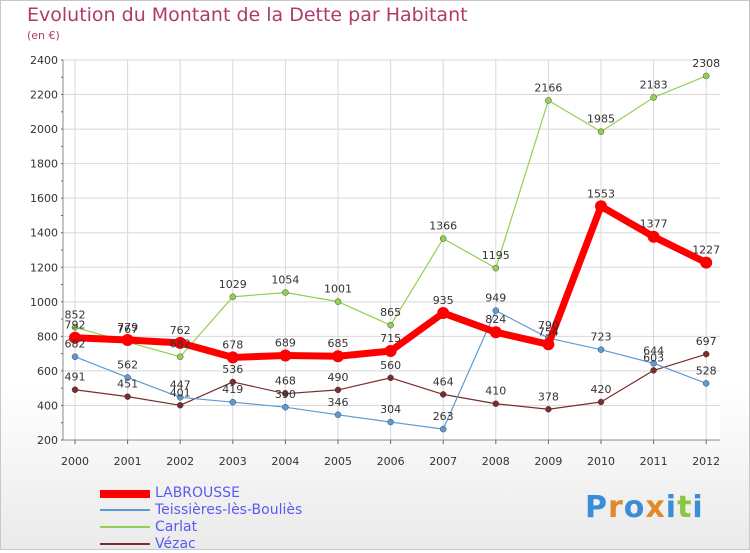  I want to click on y-tick-label: 1200, so click(44, 267).